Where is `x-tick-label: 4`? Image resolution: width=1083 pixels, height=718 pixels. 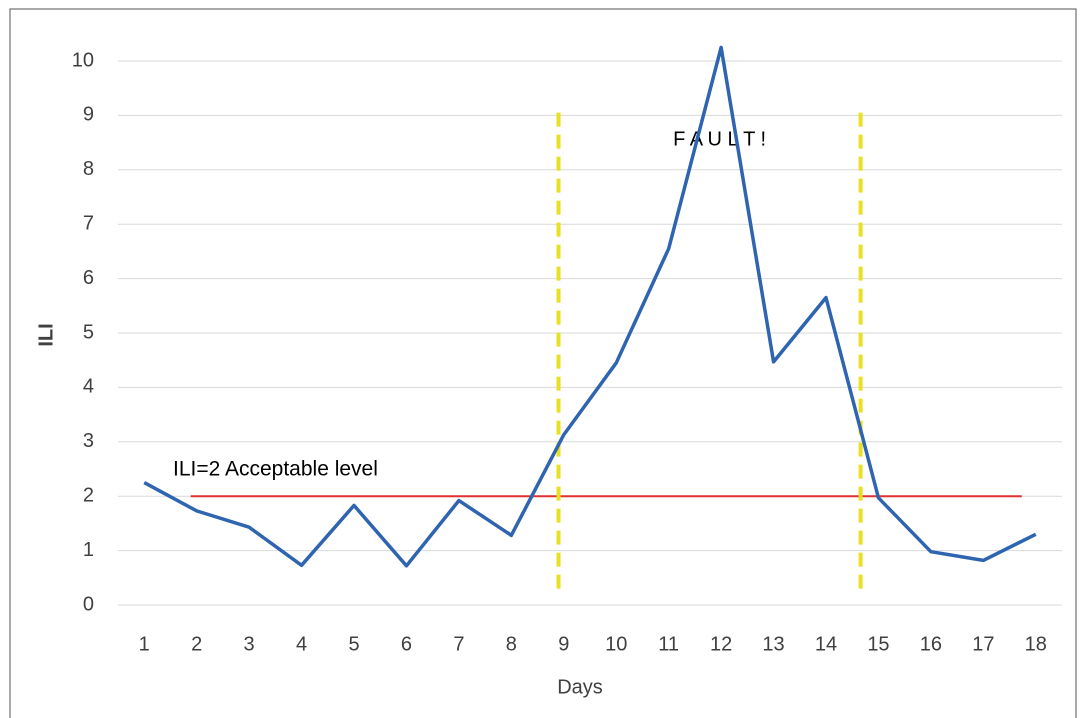
x-tick-label: 4 is located at coordinates (301, 644).